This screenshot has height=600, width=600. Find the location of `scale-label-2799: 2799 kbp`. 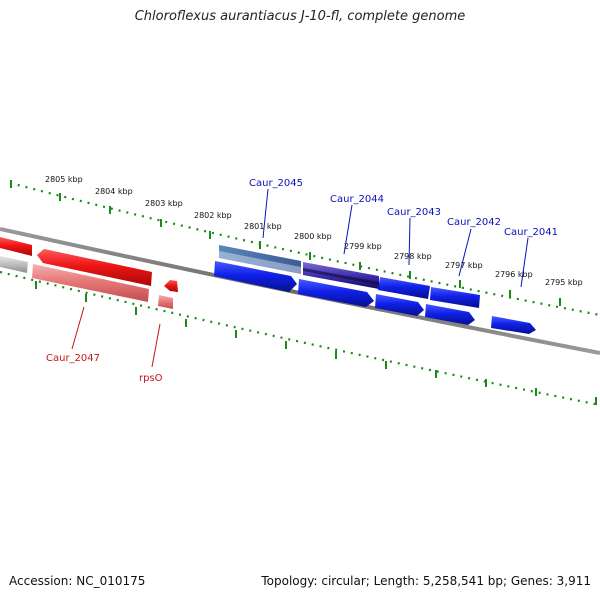

scale-label-2799: 2799 kbp is located at coordinates (363, 246).